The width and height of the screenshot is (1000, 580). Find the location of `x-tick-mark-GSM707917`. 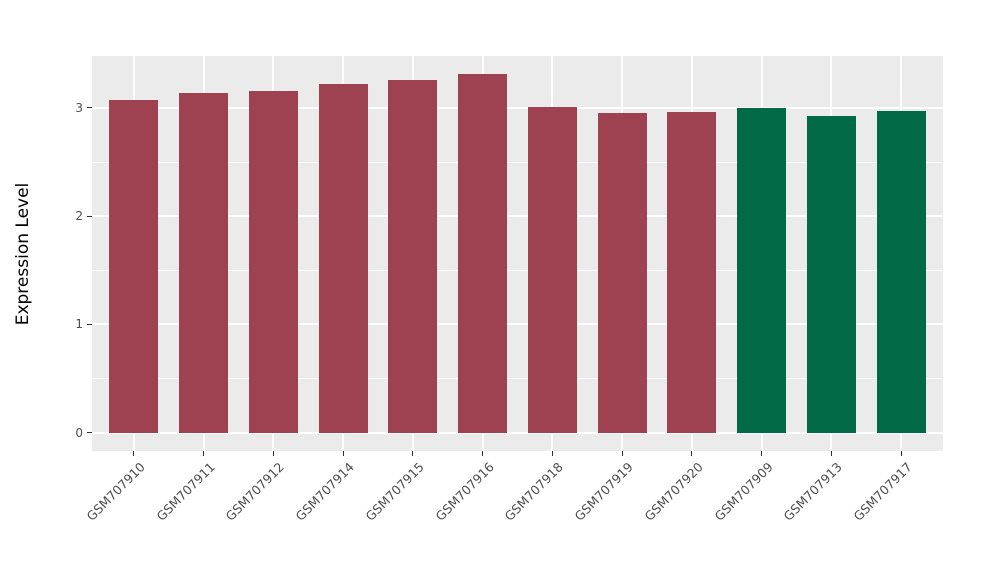

x-tick-mark-GSM707917 is located at coordinates (901, 453).